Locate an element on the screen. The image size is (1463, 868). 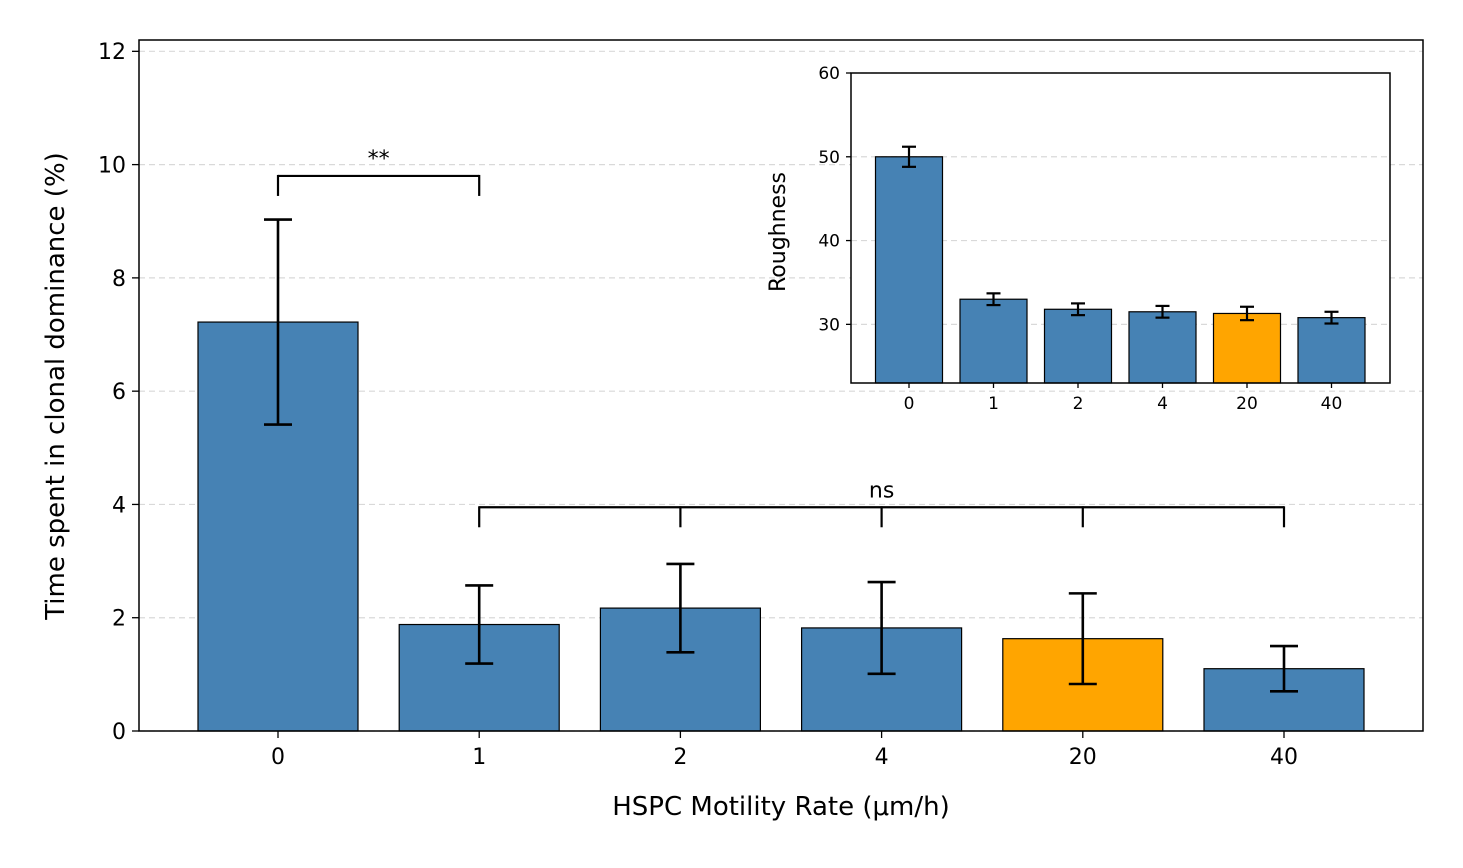
inset-y-ticks: 30 40 50 60 is located at coordinates (834, 199).